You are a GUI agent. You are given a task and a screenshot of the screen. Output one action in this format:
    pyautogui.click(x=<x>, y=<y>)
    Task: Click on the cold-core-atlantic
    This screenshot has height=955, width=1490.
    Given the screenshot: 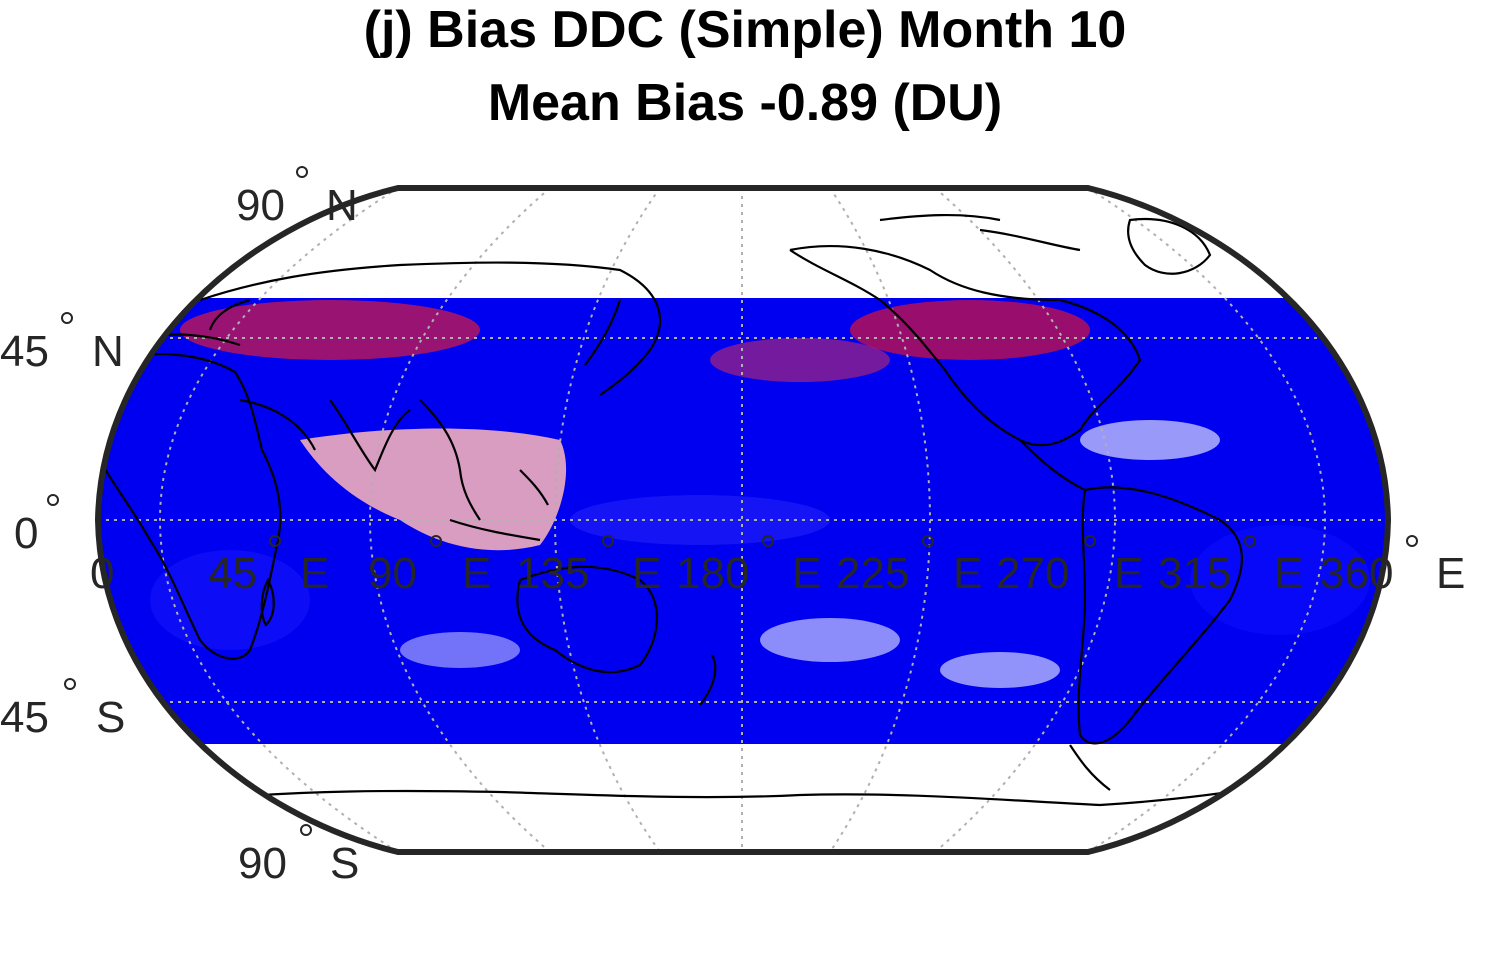 What is the action you would take?
    pyautogui.click(x=1280, y=580)
    